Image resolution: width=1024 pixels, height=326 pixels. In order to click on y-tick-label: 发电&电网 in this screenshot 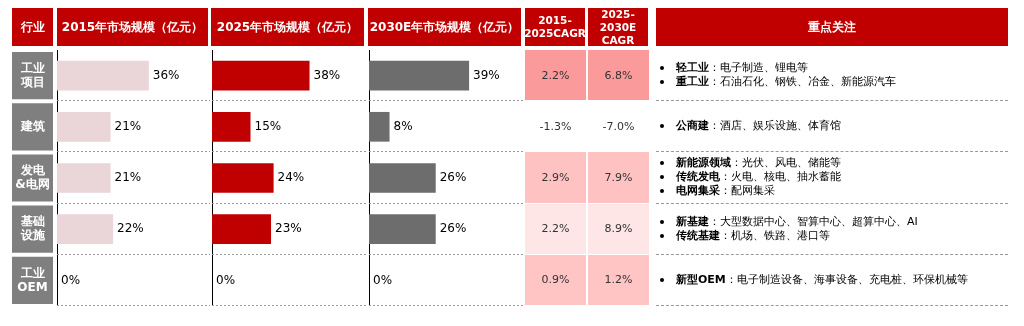, I will do `click(32, 177)`.